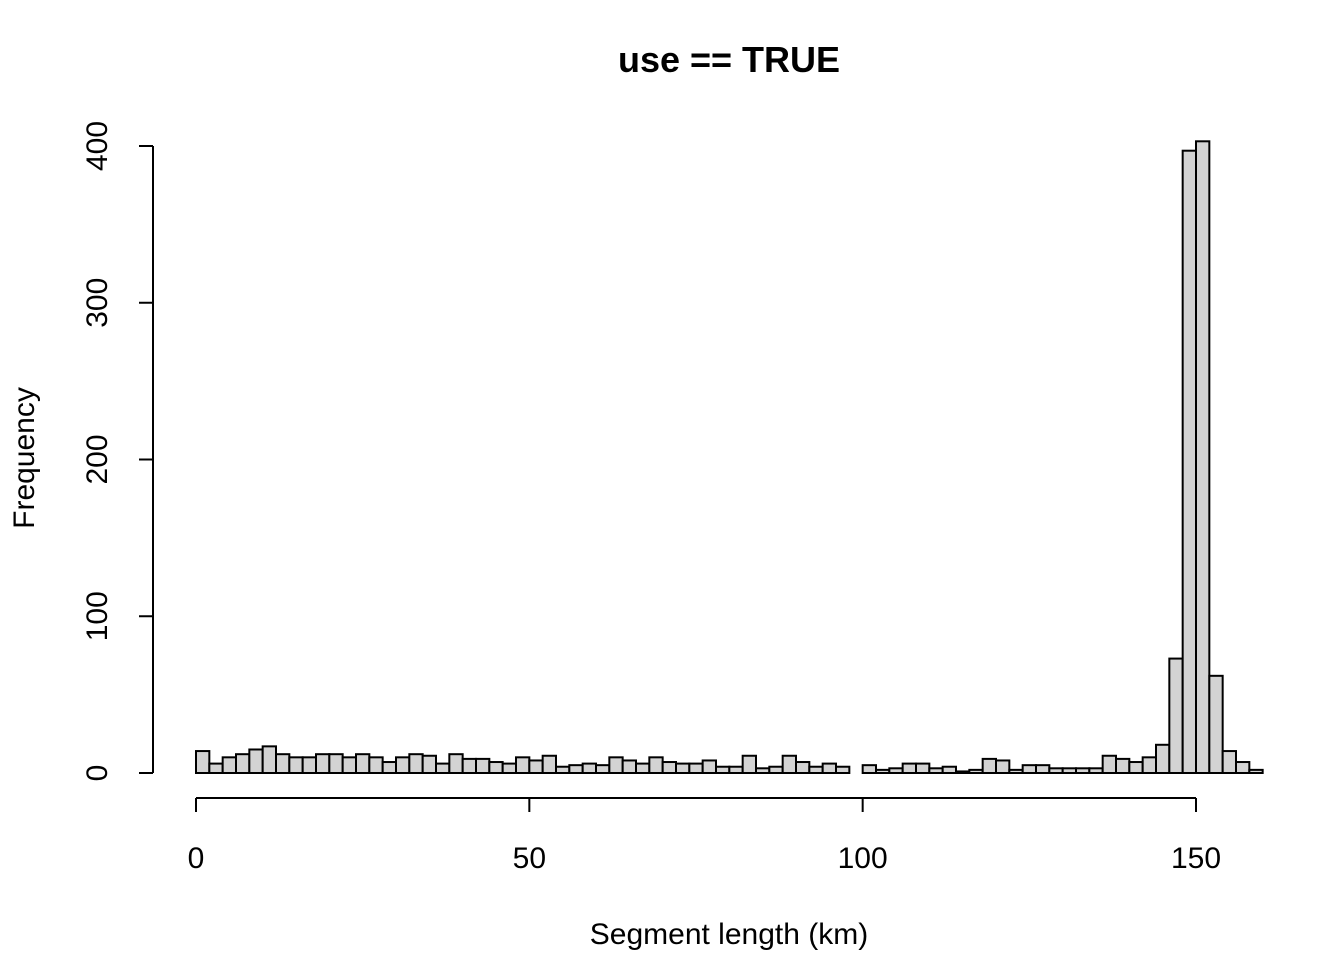 This screenshot has width=1344, height=965. What do you see at coordinates (729, 934) in the screenshot?
I see `x-axis-label: Segment length (km)` at bounding box center [729, 934].